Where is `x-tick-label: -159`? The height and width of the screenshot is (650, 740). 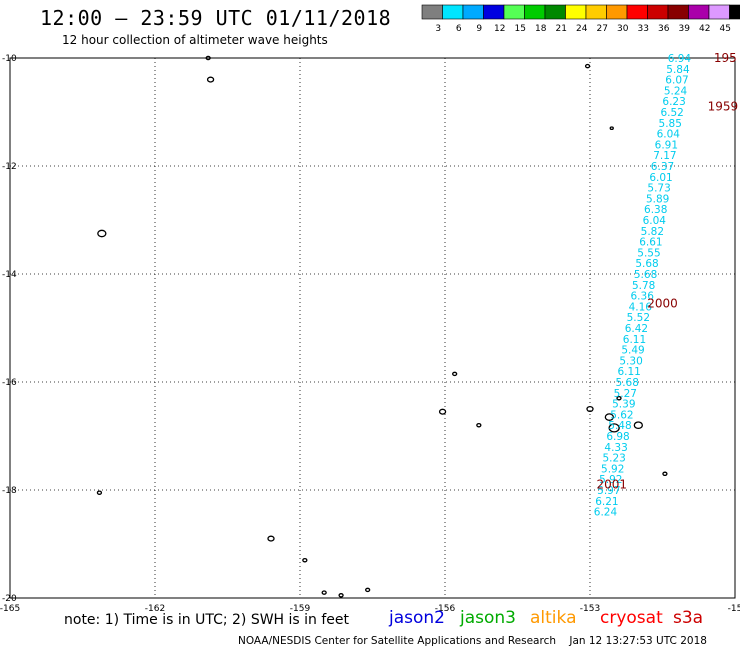
x-tick-label: -159 is located at coordinates (300, 609).